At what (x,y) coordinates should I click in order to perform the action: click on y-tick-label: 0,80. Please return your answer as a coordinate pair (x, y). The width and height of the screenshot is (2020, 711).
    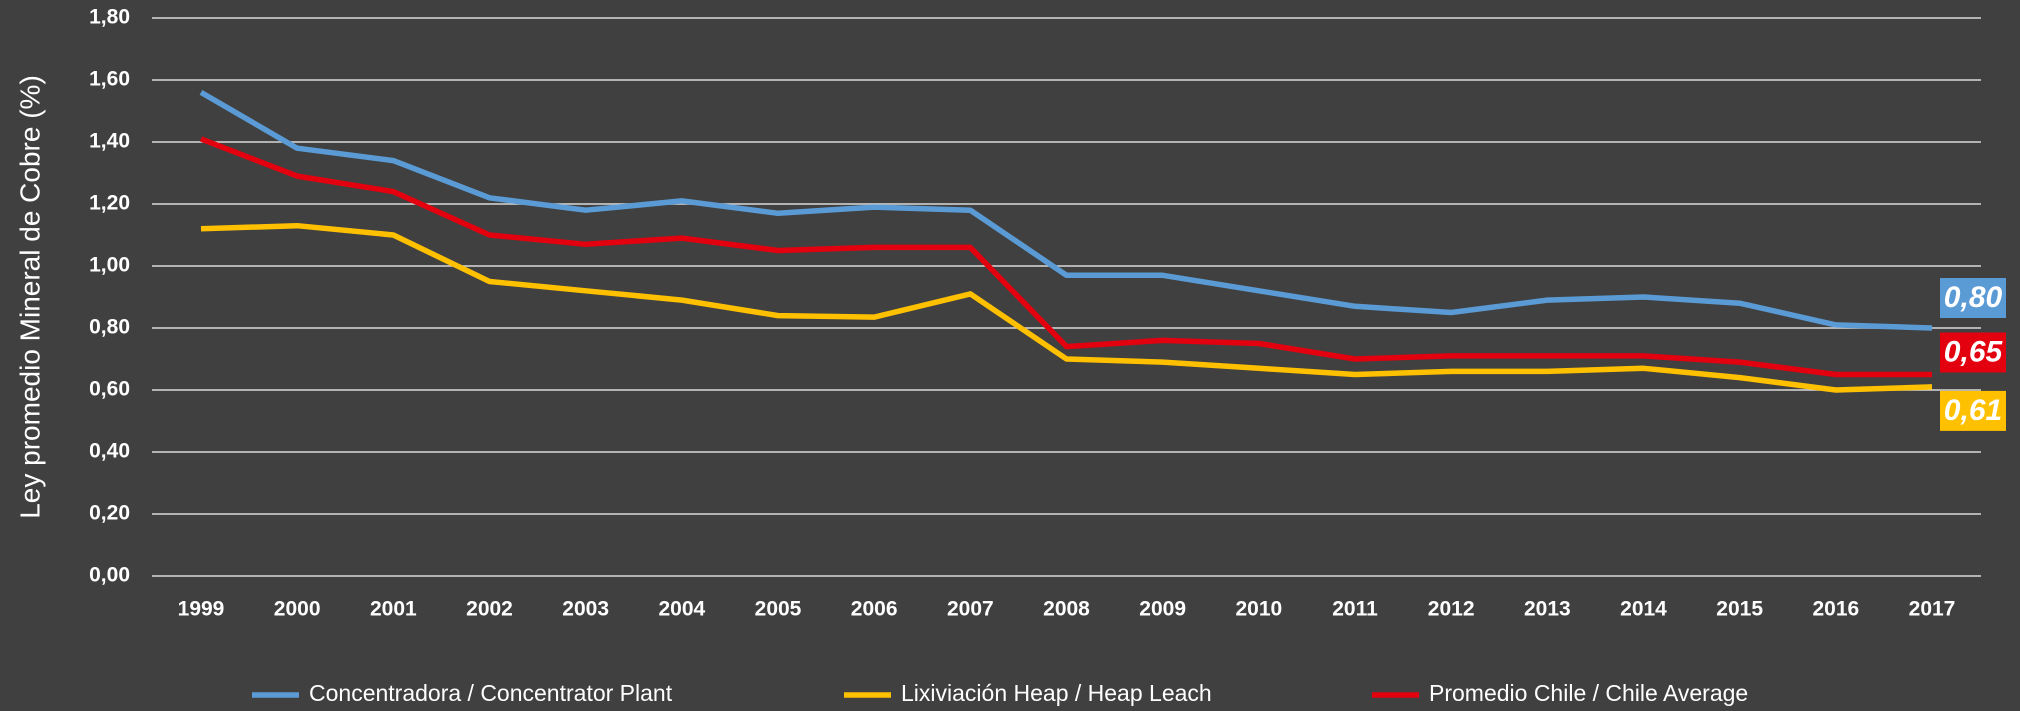
    Looking at the image, I should click on (109, 327).